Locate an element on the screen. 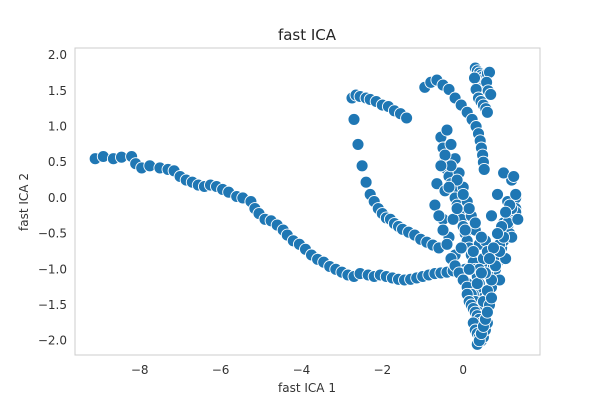 This screenshot has width=600, height=400. chart-title: fast ICA is located at coordinates (307, 35).